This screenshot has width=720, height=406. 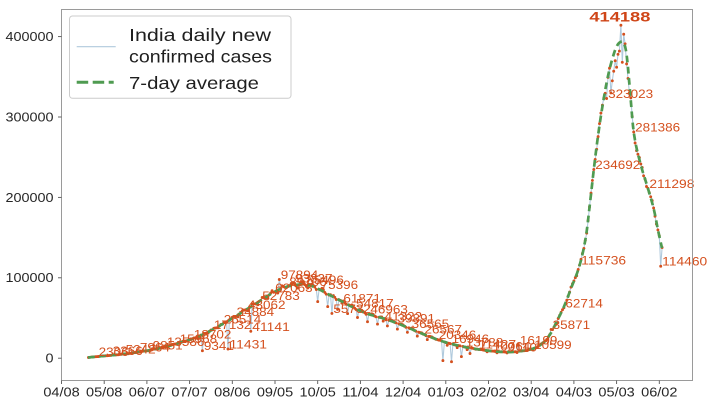 I want to click on svg-text: 03/04, so click(x=531, y=393).